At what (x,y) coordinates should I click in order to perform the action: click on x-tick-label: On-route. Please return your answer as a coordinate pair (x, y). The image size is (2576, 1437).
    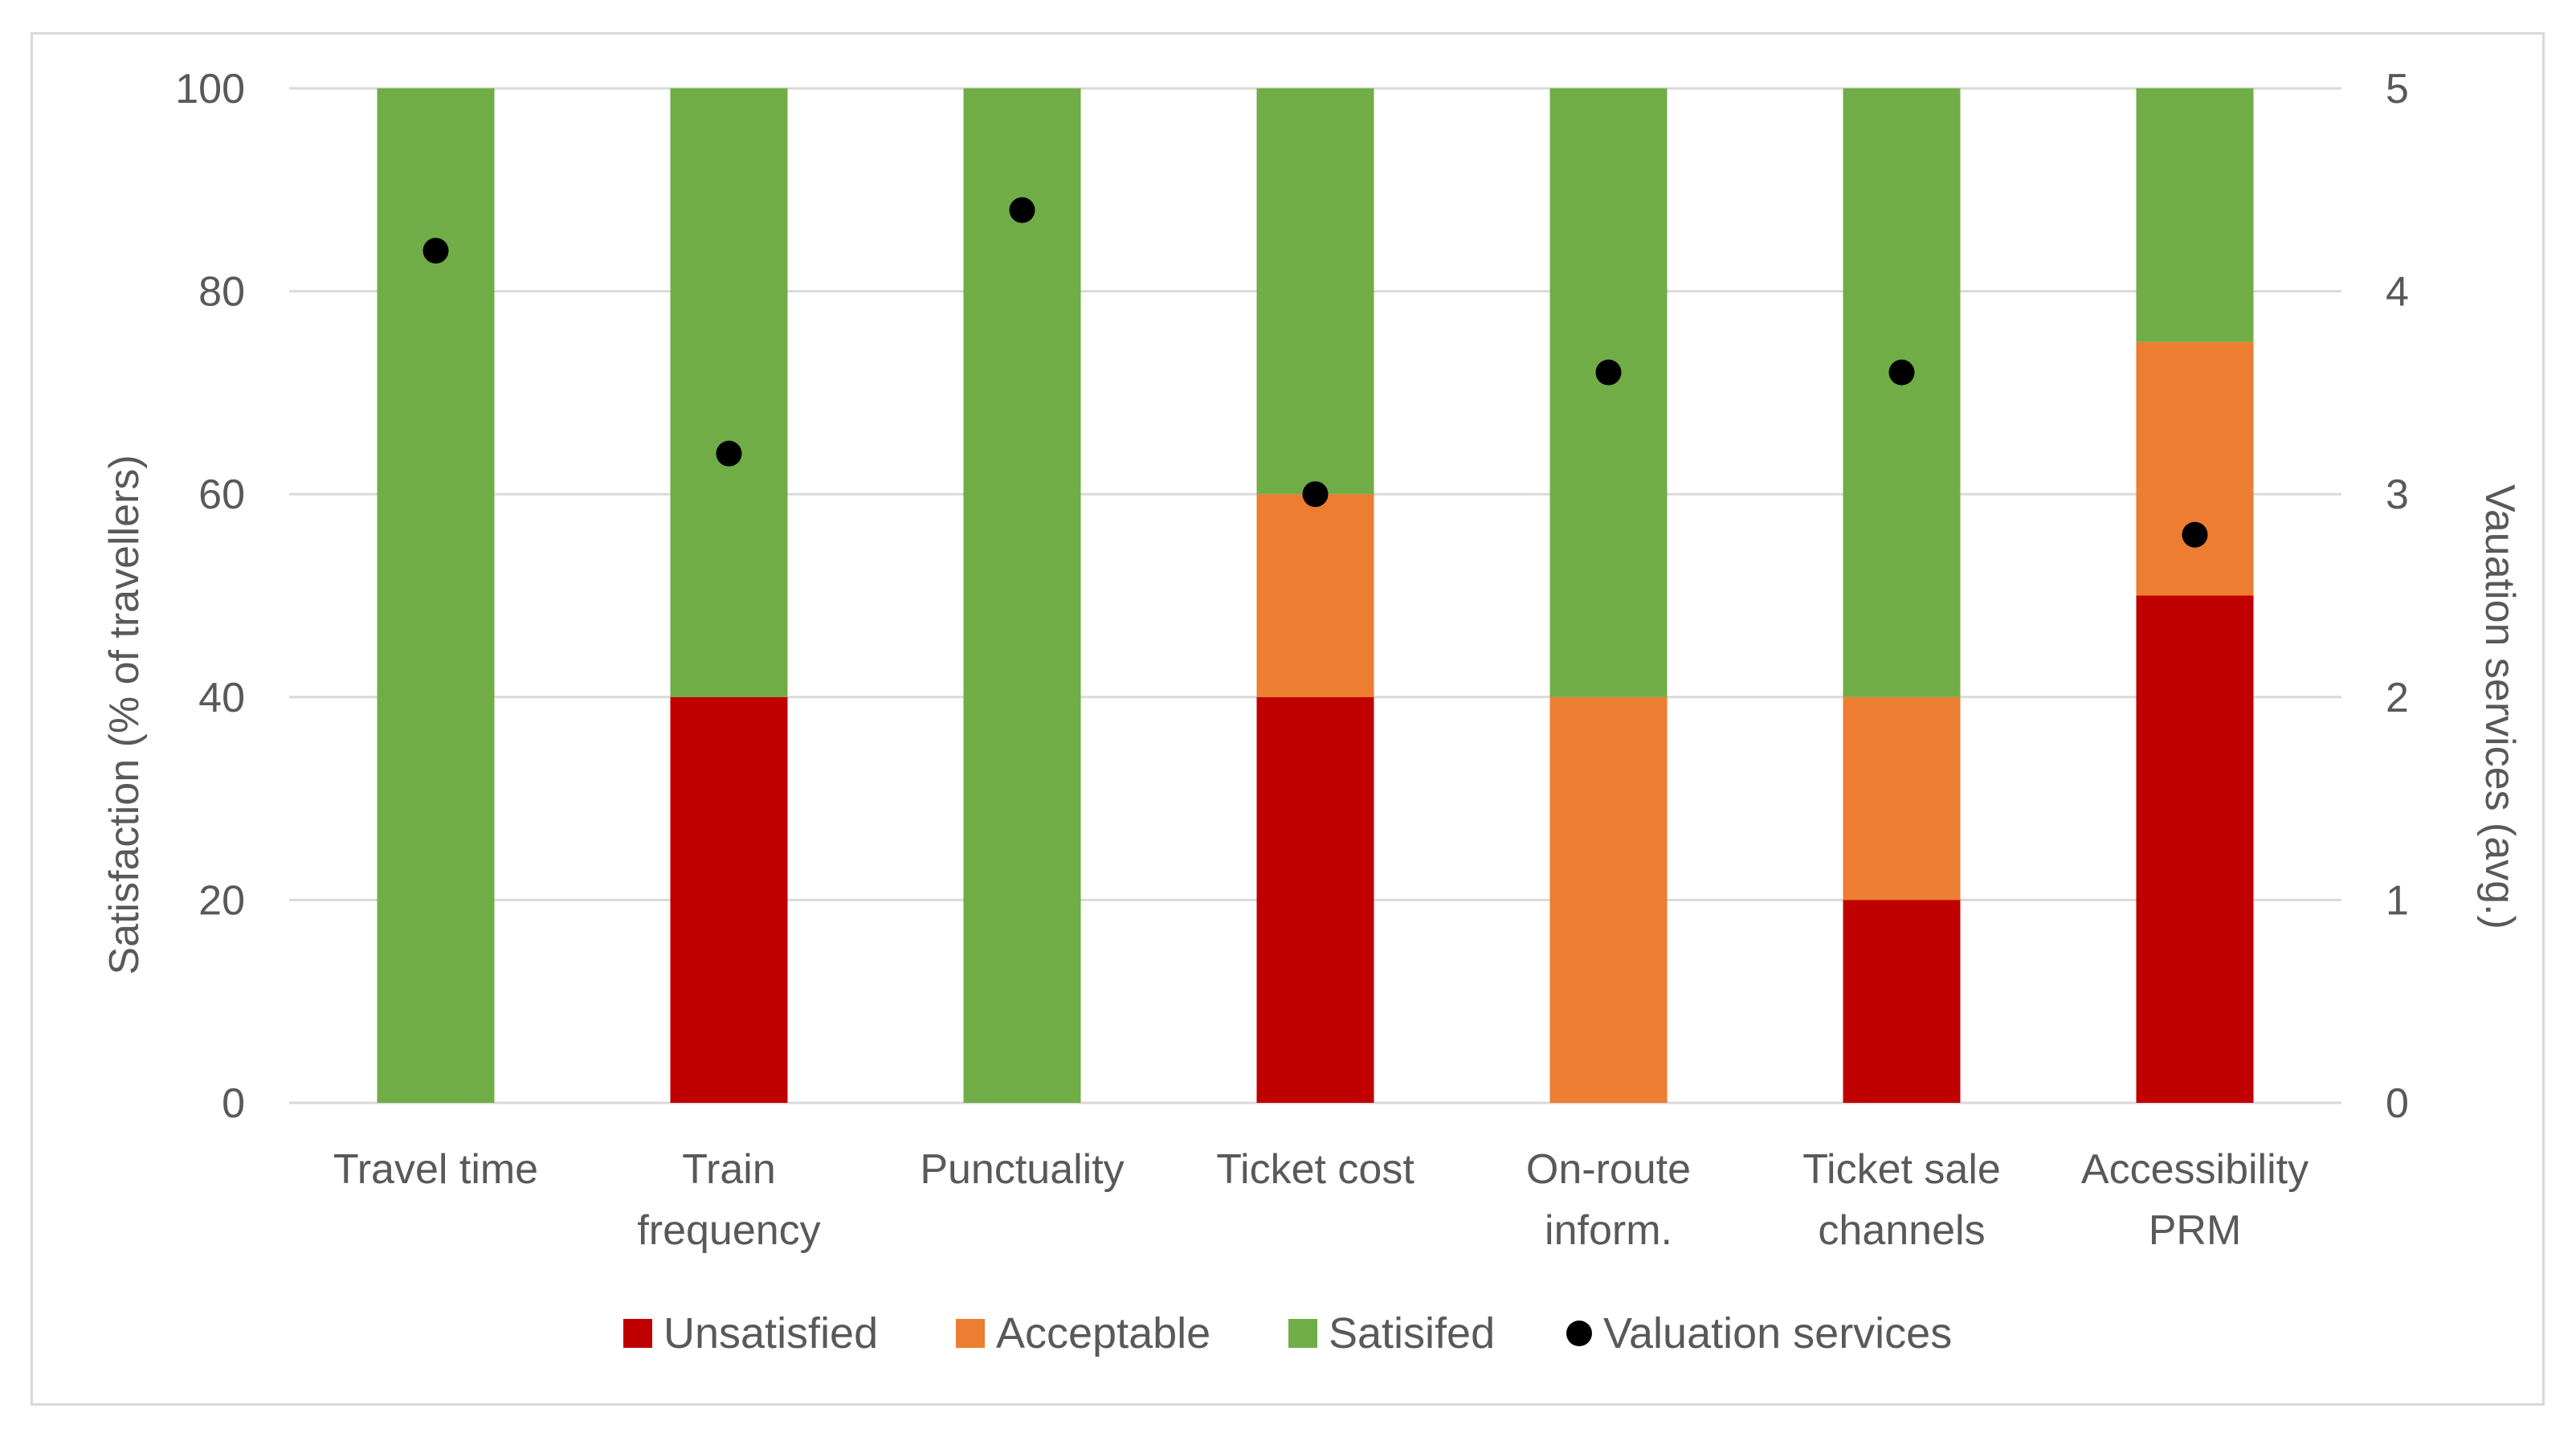
    Looking at the image, I should click on (1608, 1169).